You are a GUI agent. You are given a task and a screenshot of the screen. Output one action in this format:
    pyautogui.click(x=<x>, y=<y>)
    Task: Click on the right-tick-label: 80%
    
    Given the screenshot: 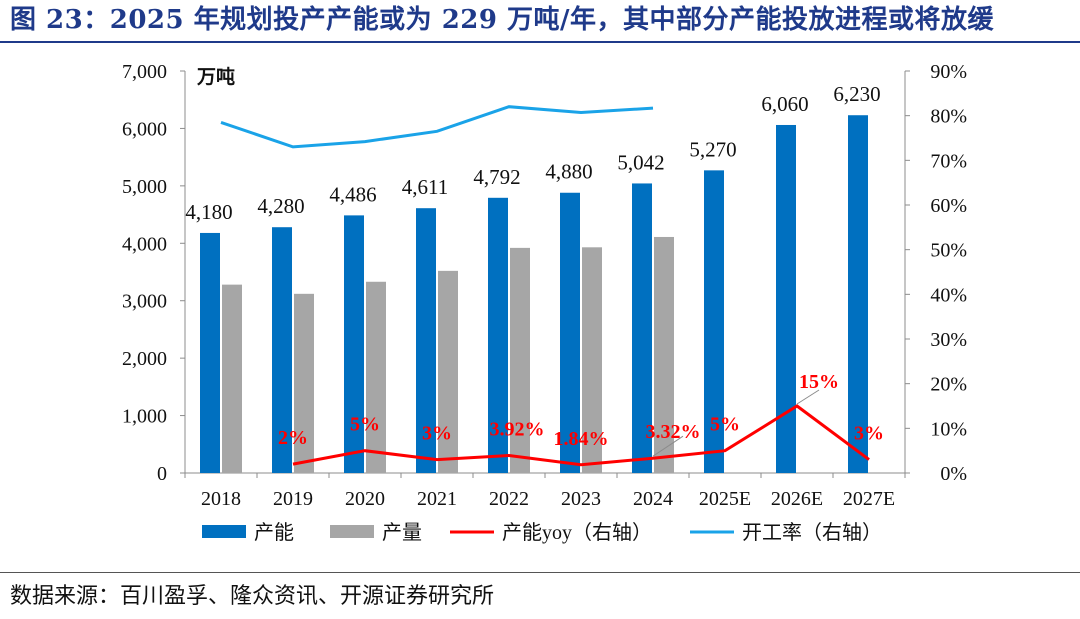 What is the action you would take?
    pyautogui.click(x=948, y=117)
    